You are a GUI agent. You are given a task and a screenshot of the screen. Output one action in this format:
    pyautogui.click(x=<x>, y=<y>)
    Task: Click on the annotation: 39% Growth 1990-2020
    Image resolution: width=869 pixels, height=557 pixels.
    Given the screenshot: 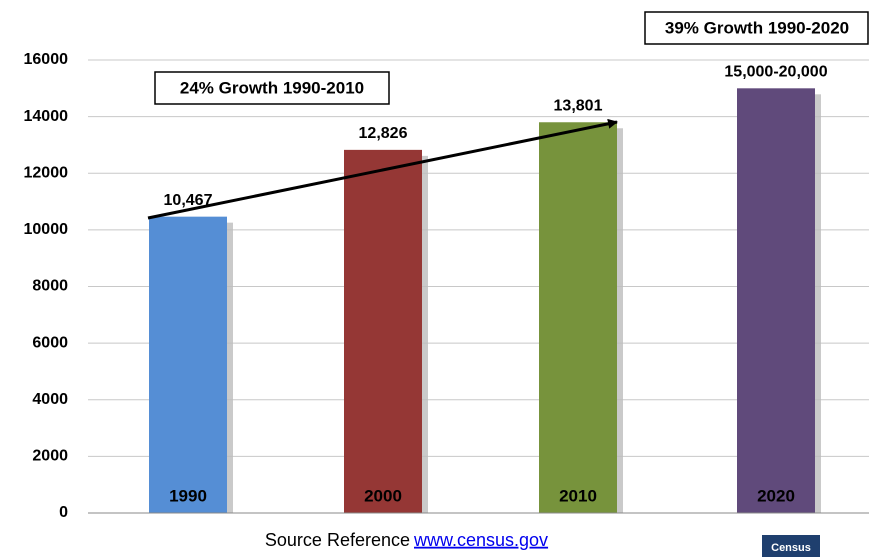 What is the action you would take?
    pyautogui.click(x=757, y=27)
    